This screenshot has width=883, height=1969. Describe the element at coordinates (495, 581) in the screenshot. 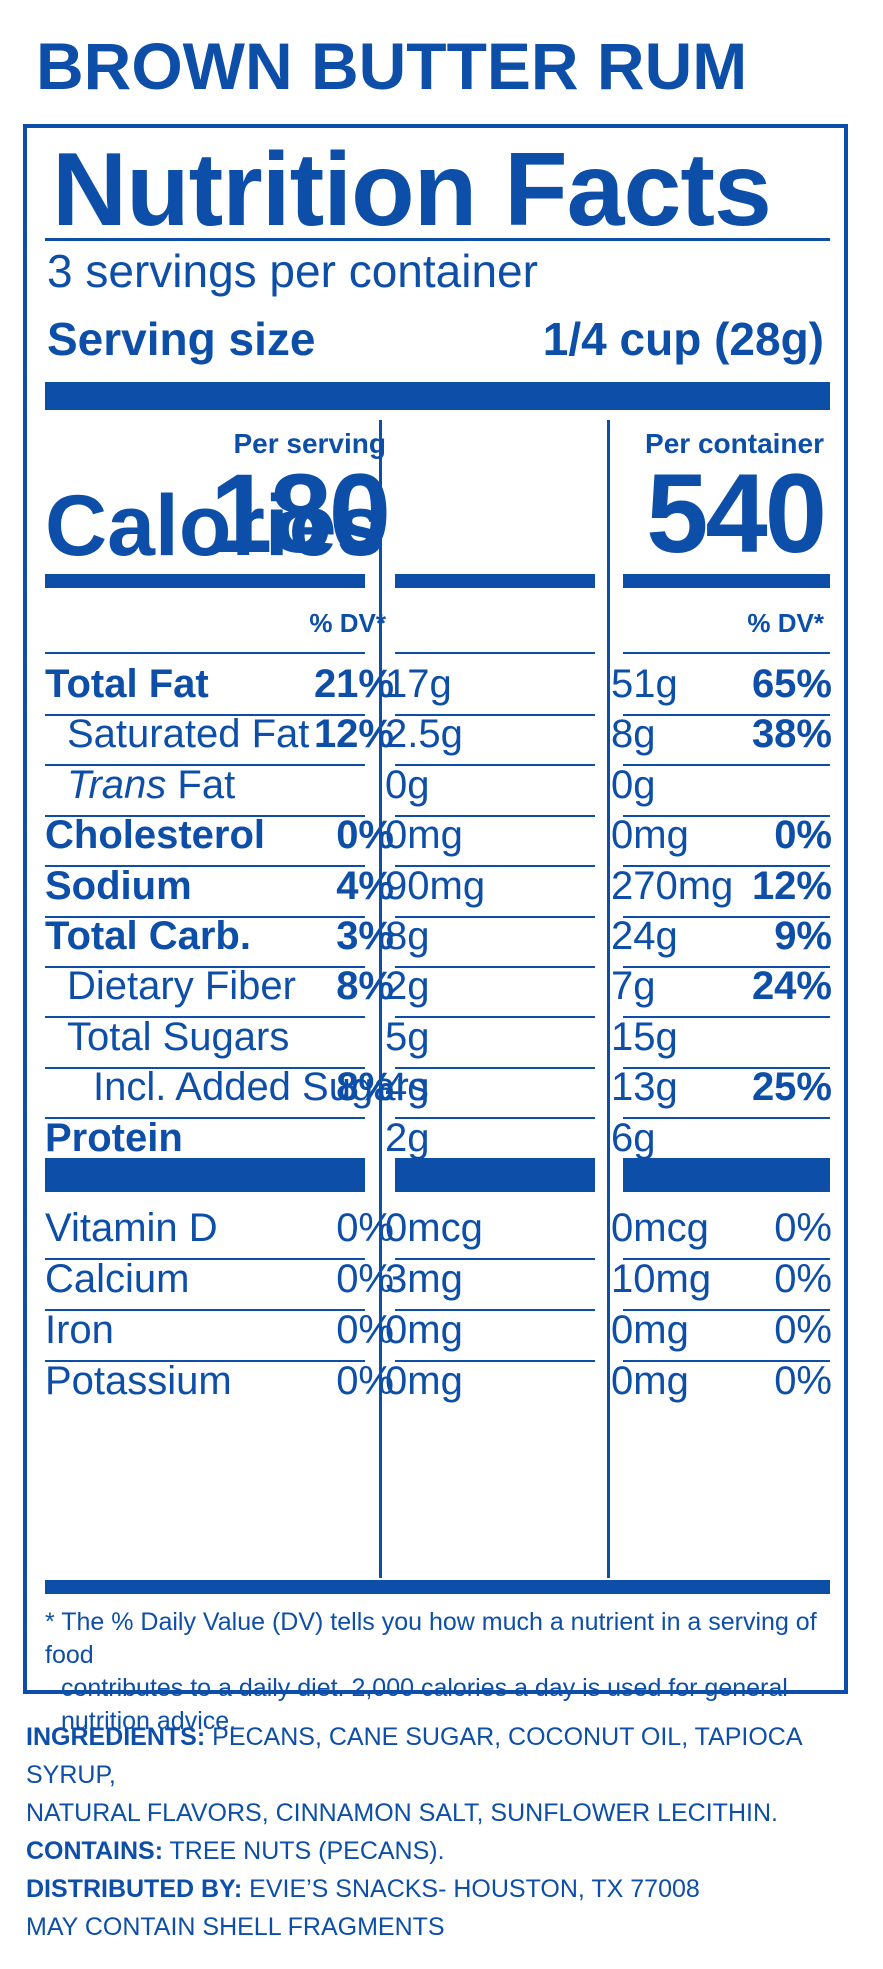

I see `calories-bar-serving` at that location.